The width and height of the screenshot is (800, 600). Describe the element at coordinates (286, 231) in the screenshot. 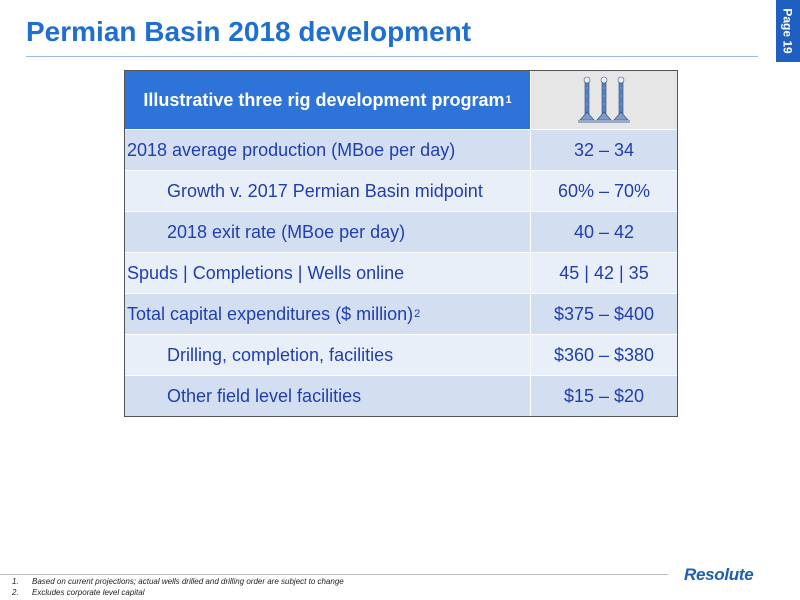

I see `row-label-text: 2018 exit rate (MBoe per day)` at that location.